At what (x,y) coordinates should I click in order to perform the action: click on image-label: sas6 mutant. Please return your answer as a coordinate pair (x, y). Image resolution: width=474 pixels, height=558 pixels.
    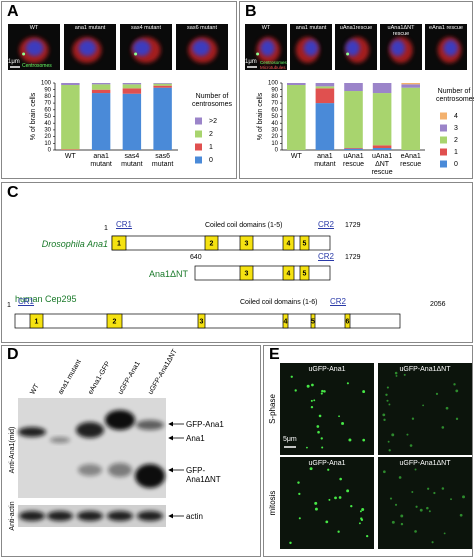
    Looking at the image, I should click on (202, 28).